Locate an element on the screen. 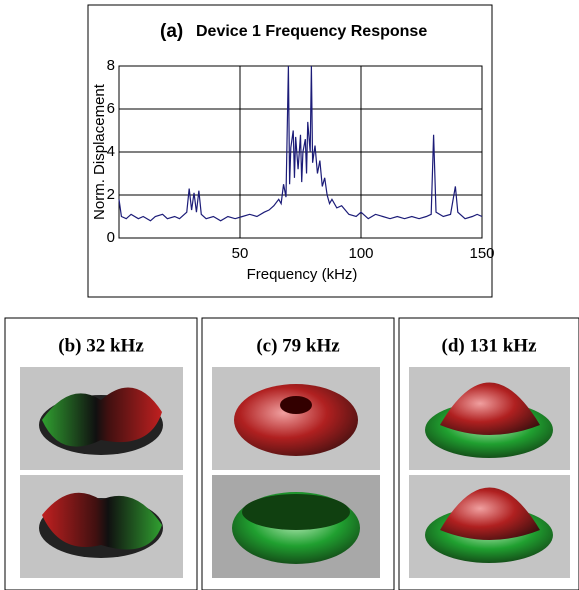  y-tick-label: 8 is located at coordinates (111, 65).